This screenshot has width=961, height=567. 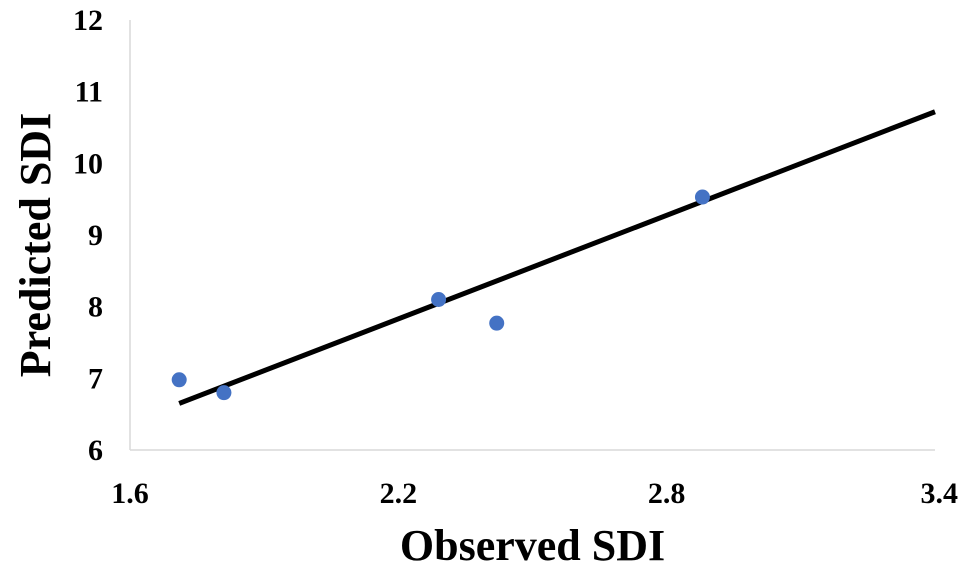 What do you see at coordinates (95, 235) in the screenshot?
I see `y-tick-label: 9` at bounding box center [95, 235].